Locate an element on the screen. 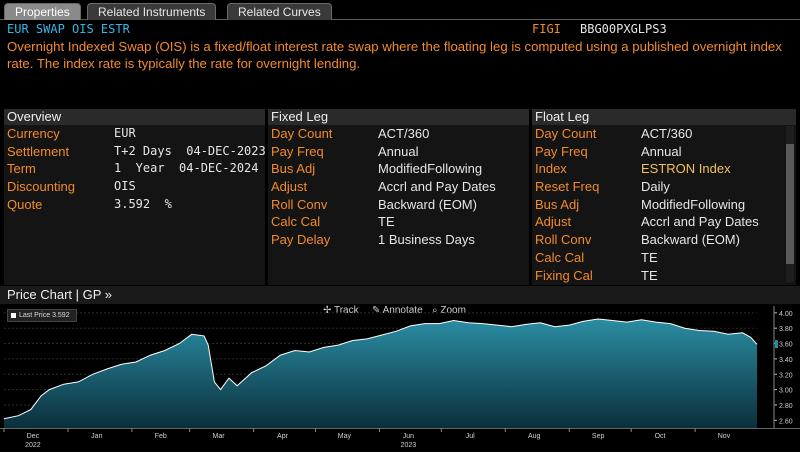 This screenshot has height=452, width=800. float-leg-label: Index is located at coordinates (551, 169).